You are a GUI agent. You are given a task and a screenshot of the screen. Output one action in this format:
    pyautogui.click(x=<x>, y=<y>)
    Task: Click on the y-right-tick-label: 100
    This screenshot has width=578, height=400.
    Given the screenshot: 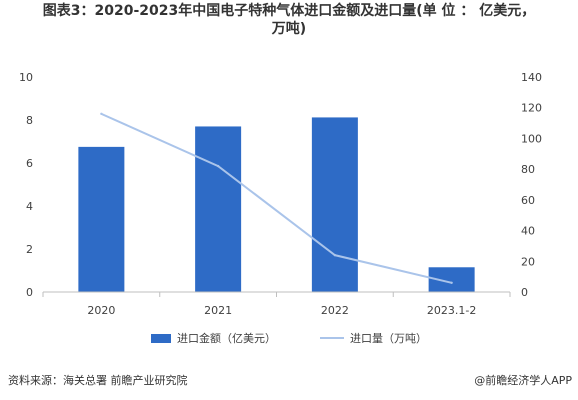 What is the action you would take?
    pyautogui.click(x=531, y=138)
    